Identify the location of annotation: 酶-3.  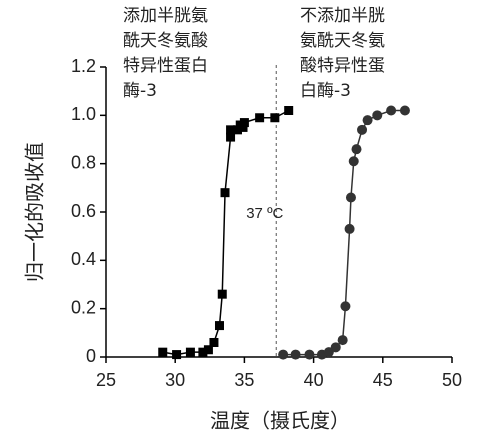
(140, 91).